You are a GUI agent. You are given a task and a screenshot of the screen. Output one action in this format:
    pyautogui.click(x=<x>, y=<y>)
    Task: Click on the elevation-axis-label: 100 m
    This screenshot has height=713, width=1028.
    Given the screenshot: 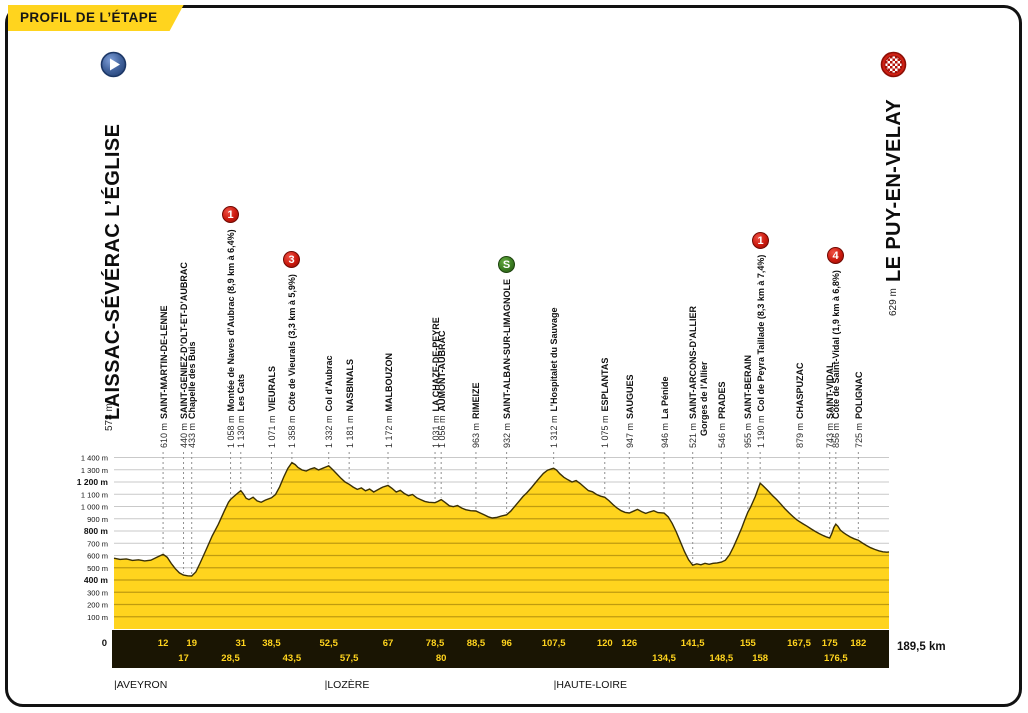 What is the action you would take?
    pyautogui.click(x=97, y=617)
    